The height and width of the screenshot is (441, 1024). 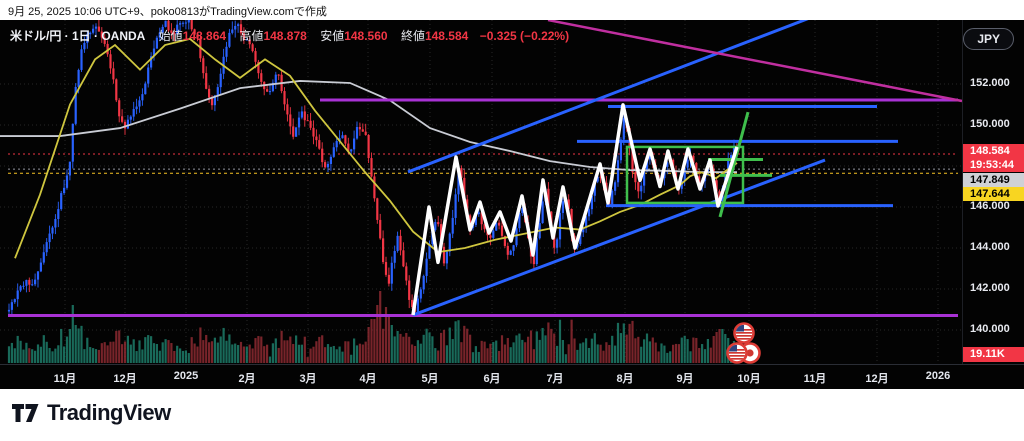 I want to click on price-tick-label: 142.000, so click(x=990, y=288).